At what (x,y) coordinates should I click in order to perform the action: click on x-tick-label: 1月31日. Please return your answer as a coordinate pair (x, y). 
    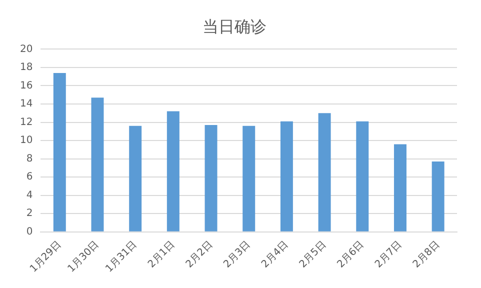
    Looking at the image, I should click on (122, 257).